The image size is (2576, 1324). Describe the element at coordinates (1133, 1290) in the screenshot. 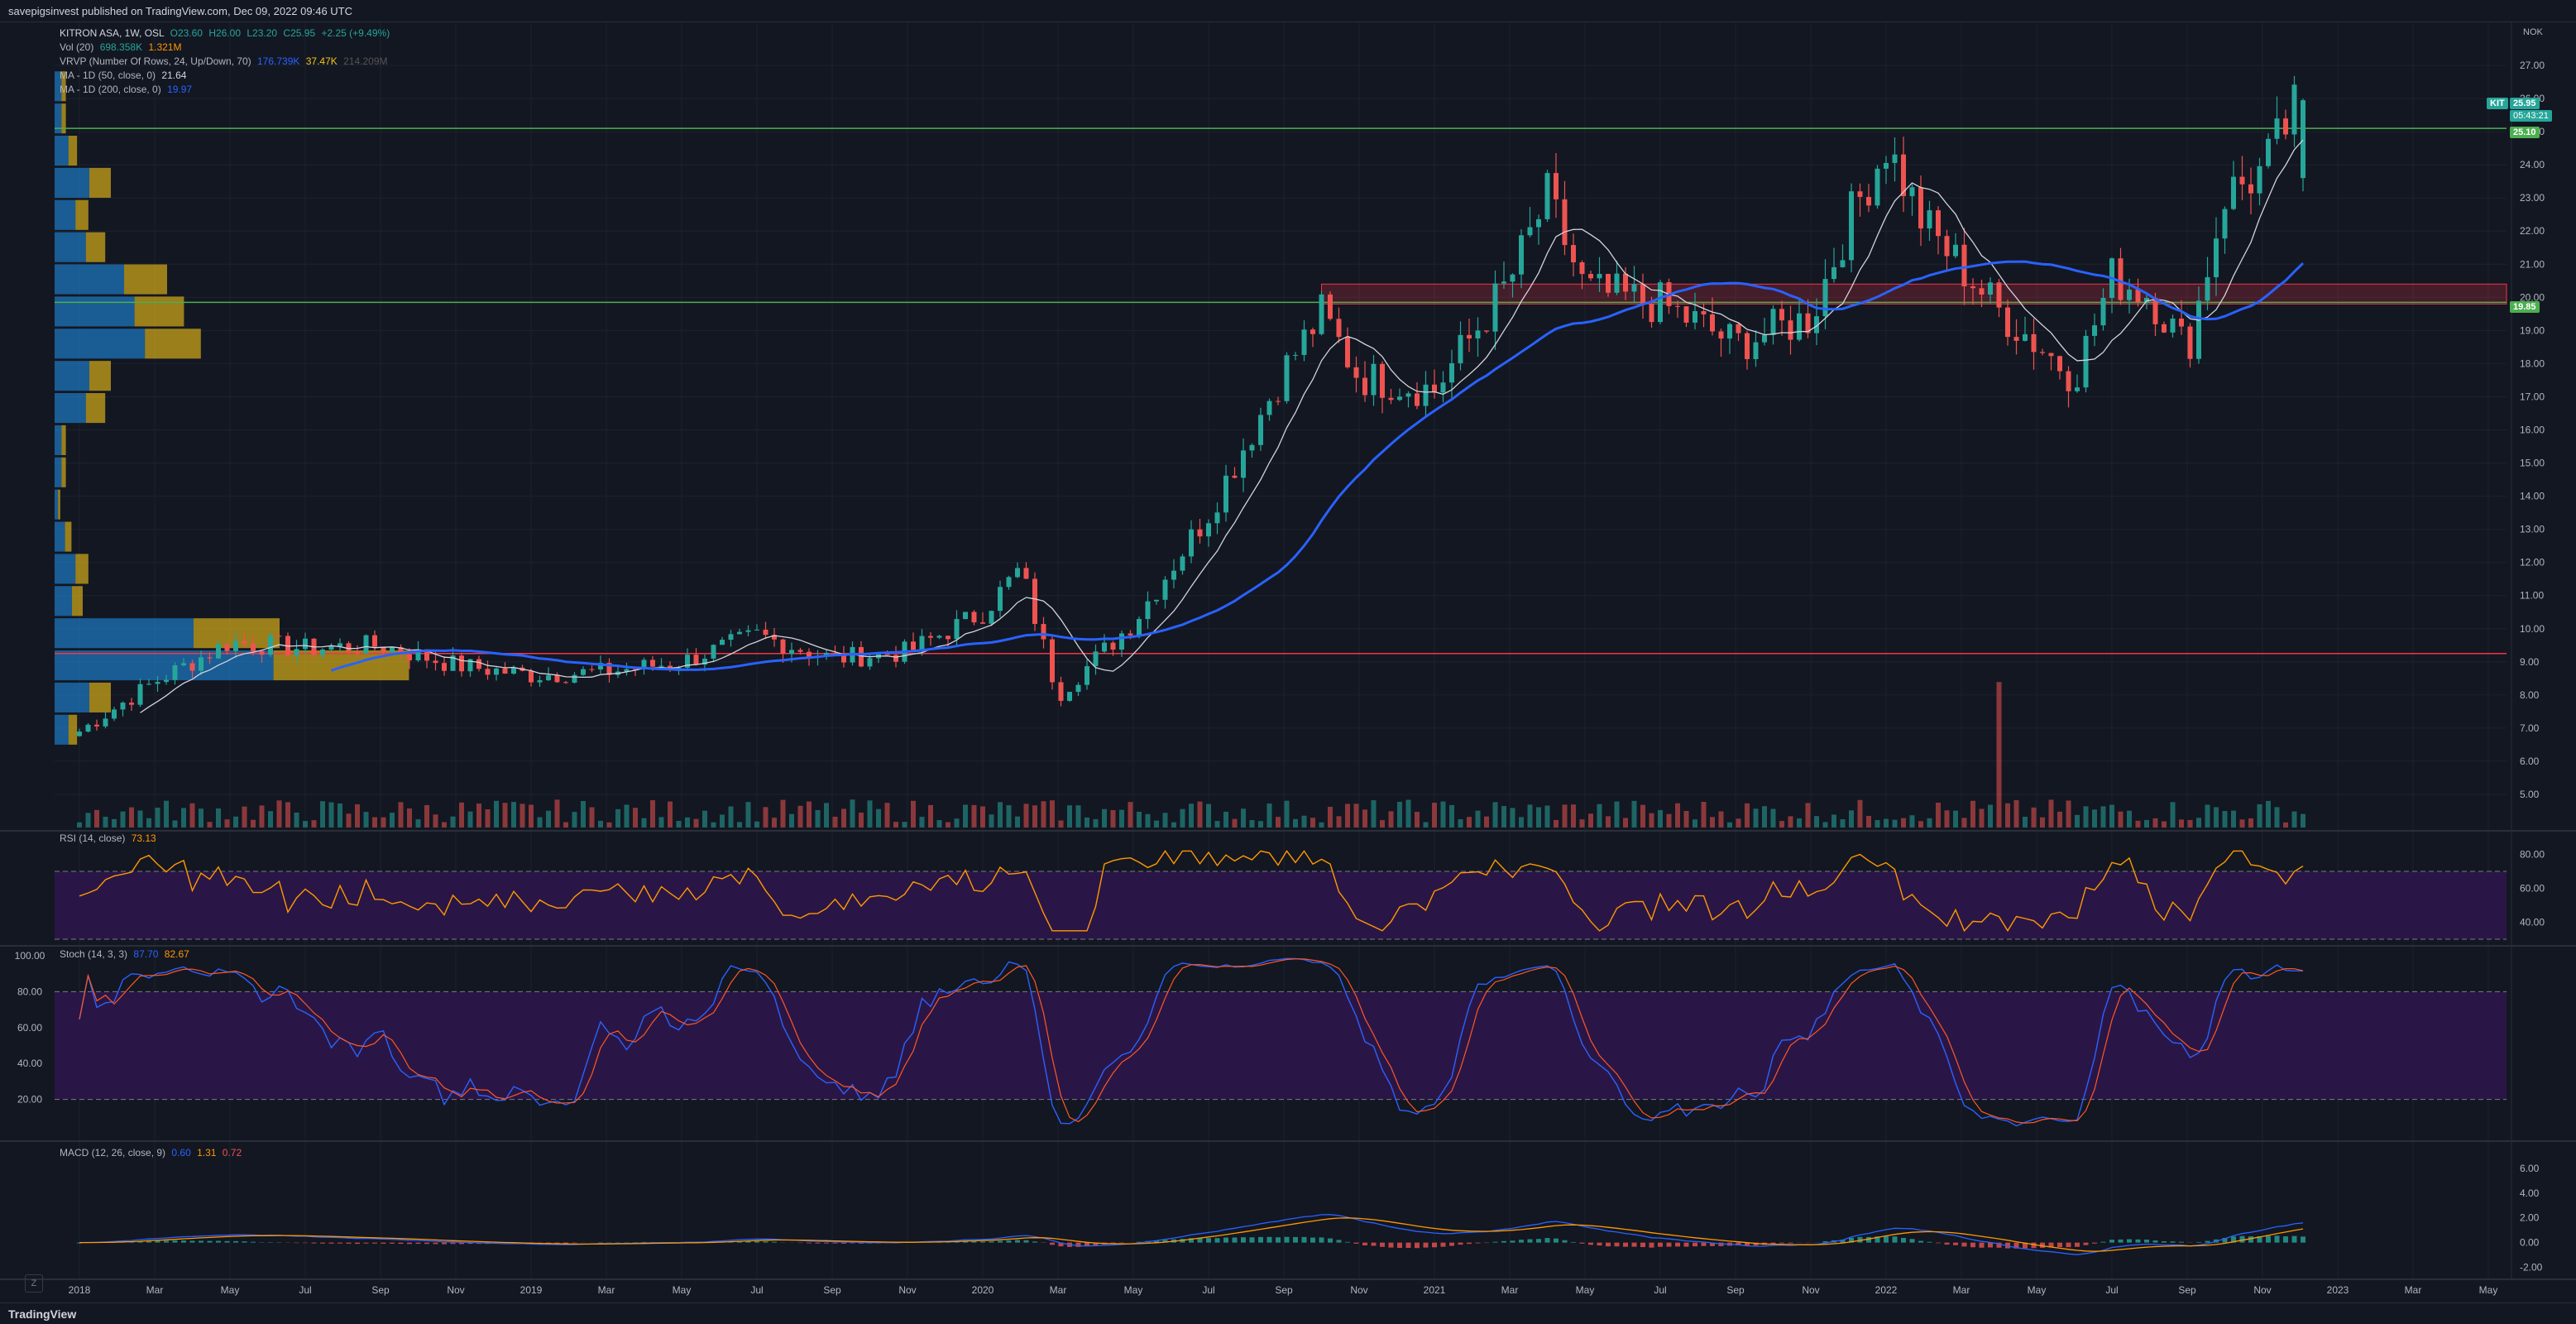

I see `time-tick-label: May` at that location.